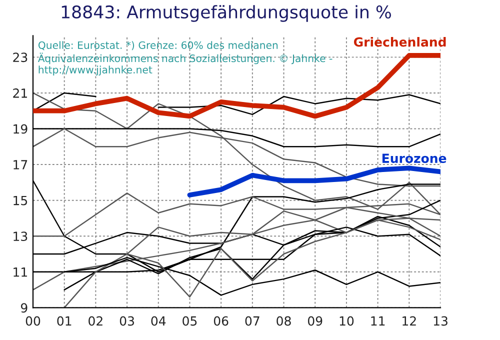 The image size is (500, 340). What do you see at coordinates (414, 159) in the screenshot?
I see `series-label: Eurozone` at bounding box center [414, 159].